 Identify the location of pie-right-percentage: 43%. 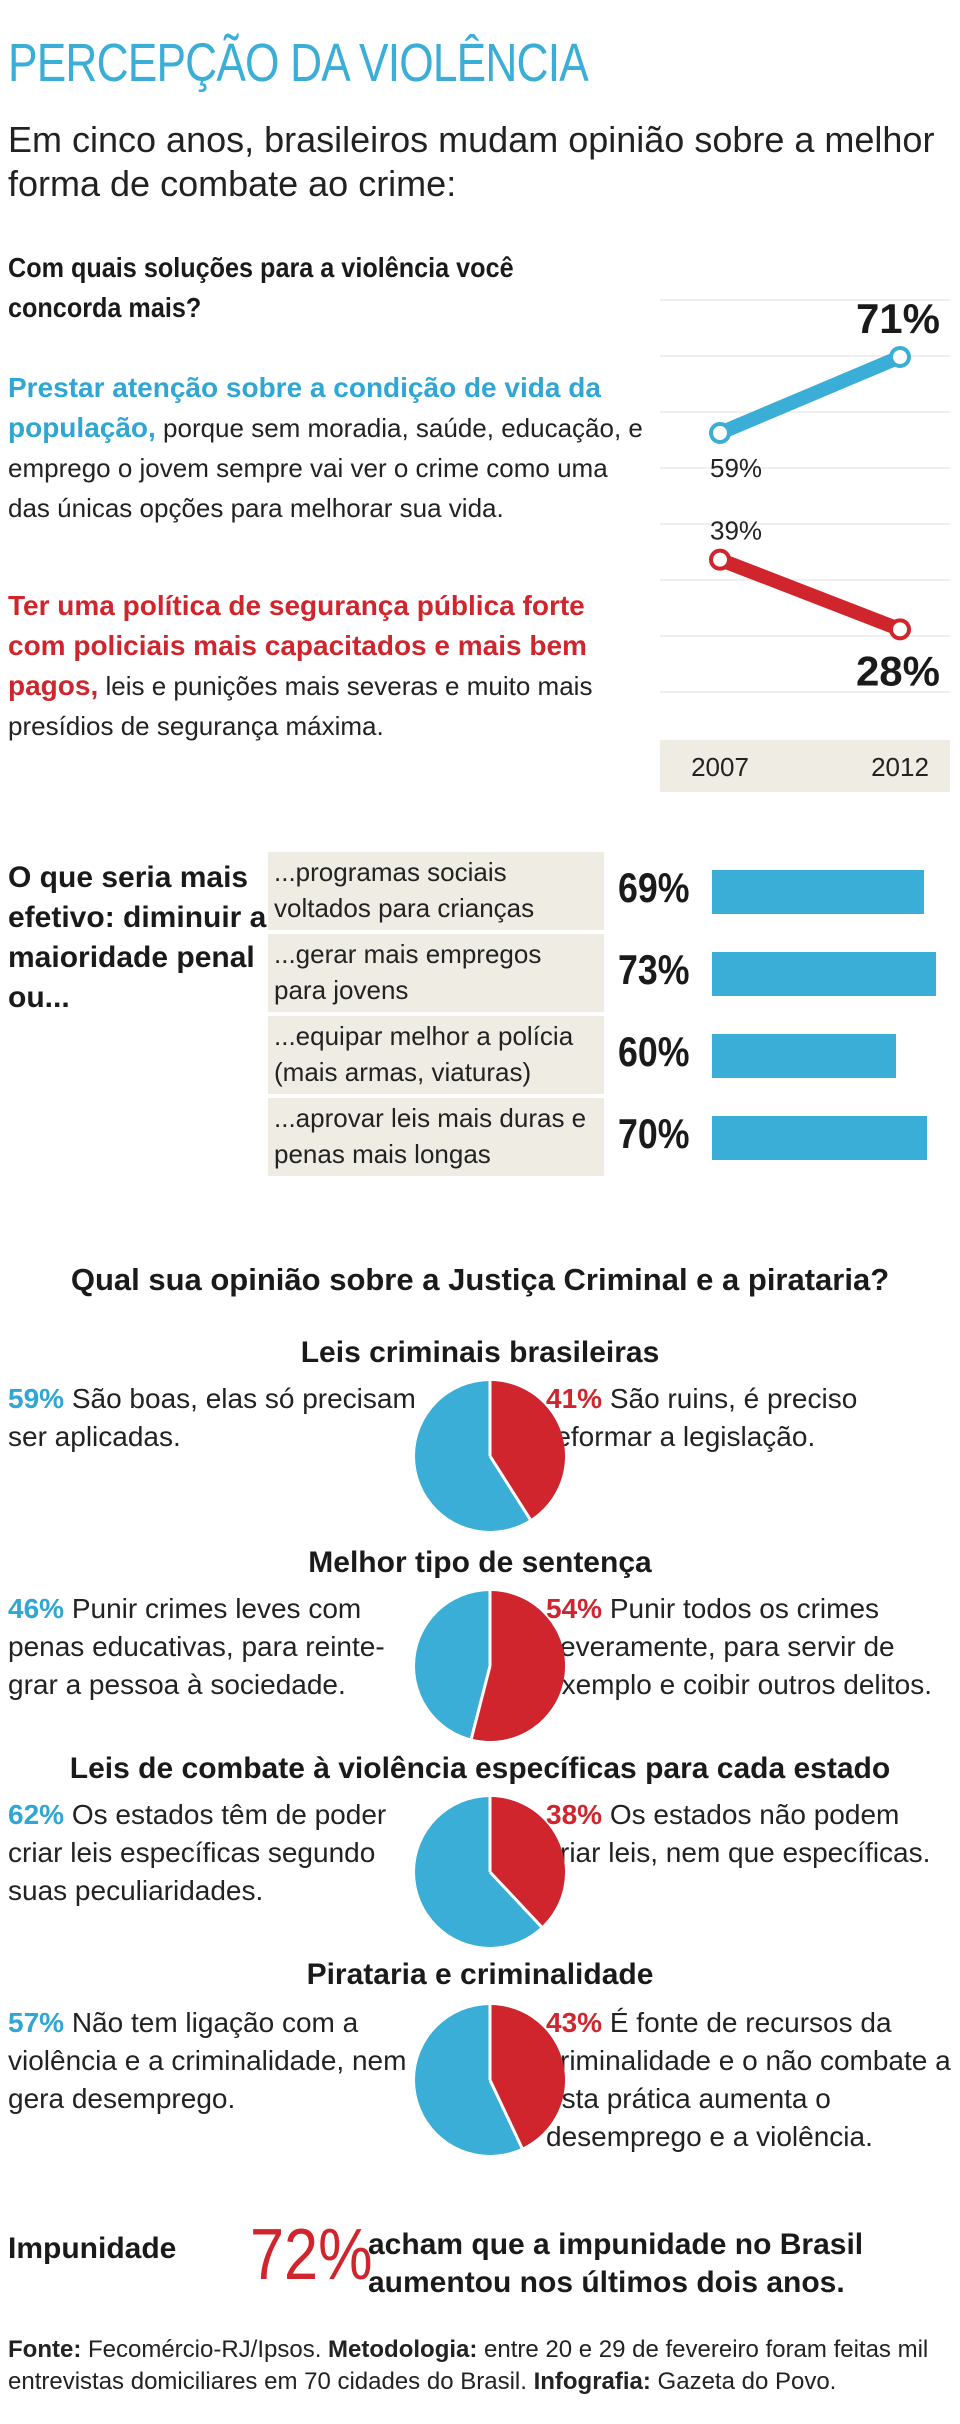
(578, 2022).